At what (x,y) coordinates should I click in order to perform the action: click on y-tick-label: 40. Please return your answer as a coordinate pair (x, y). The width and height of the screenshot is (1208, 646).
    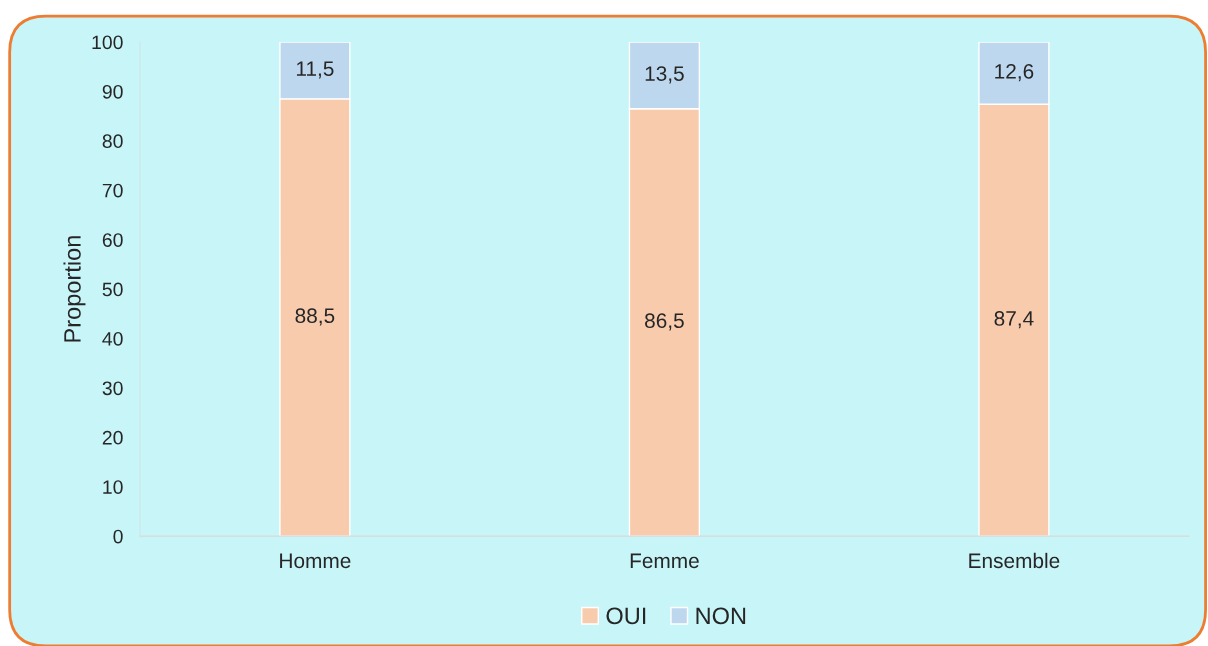
    Looking at the image, I should click on (112, 338).